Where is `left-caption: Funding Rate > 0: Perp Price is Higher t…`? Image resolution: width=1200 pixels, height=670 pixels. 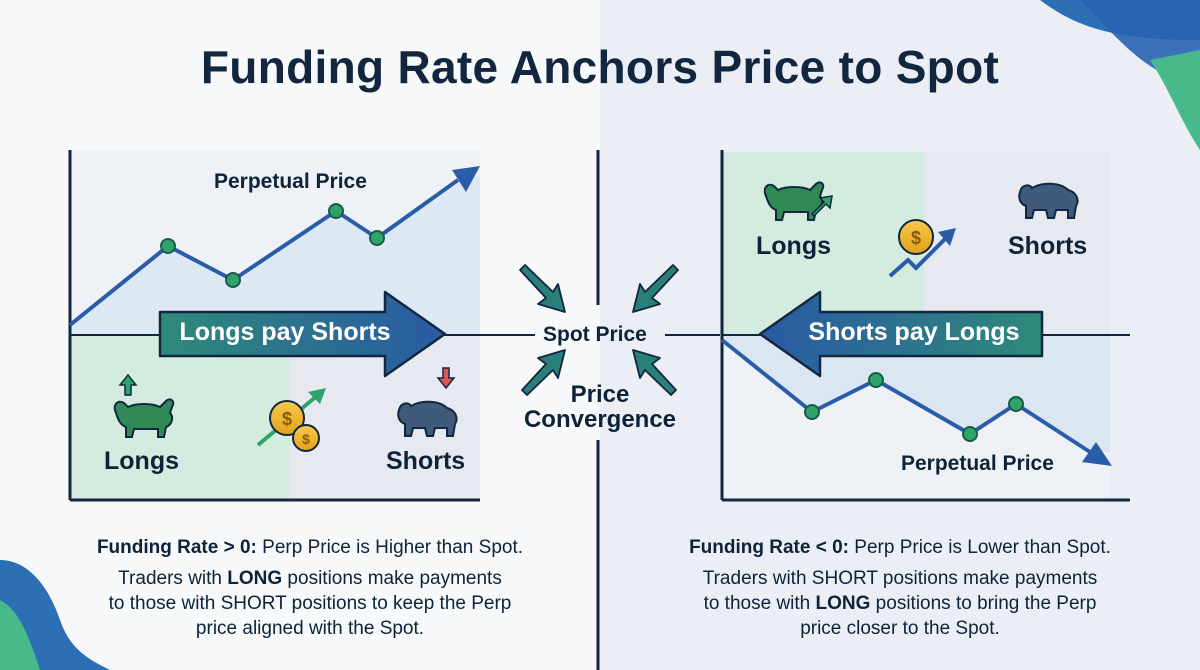
left-caption: Funding Rate > 0: Perp Price is Higher t… is located at coordinates (310, 588).